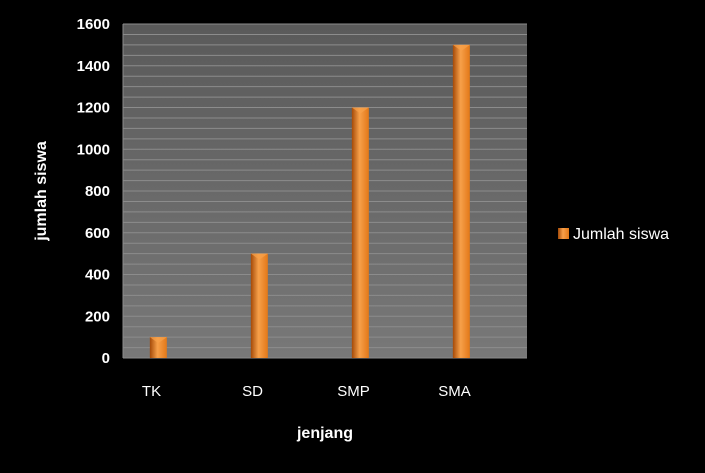 This screenshot has width=705, height=473. Describe the element at coordinates (621, 234) in the screenshot. I see `legend-label: Jumlah siswa` at that location.